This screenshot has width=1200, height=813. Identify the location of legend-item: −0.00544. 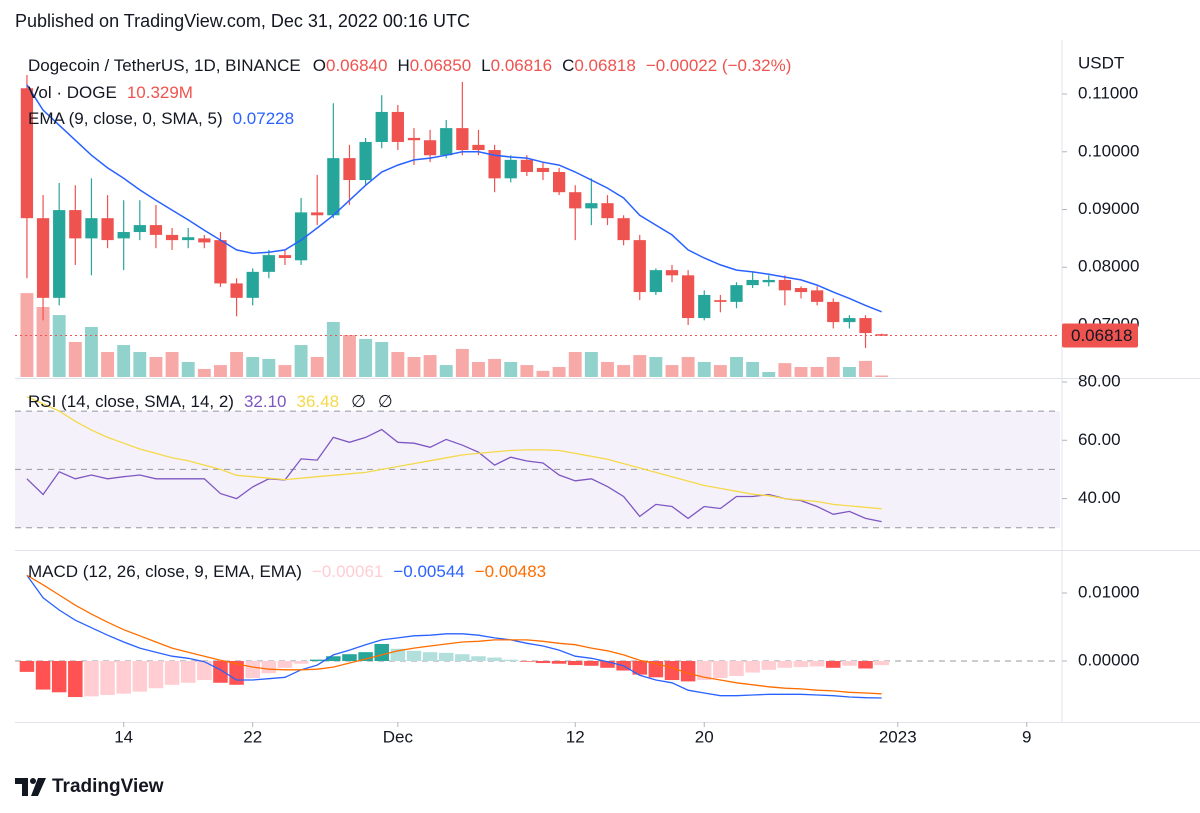
(428, 571).